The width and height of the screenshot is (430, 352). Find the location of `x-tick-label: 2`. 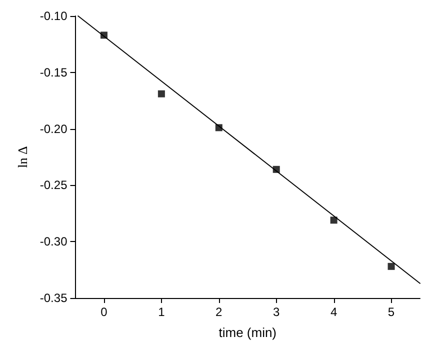

x-tick-label: 2 is located at coordinates (219, 312).